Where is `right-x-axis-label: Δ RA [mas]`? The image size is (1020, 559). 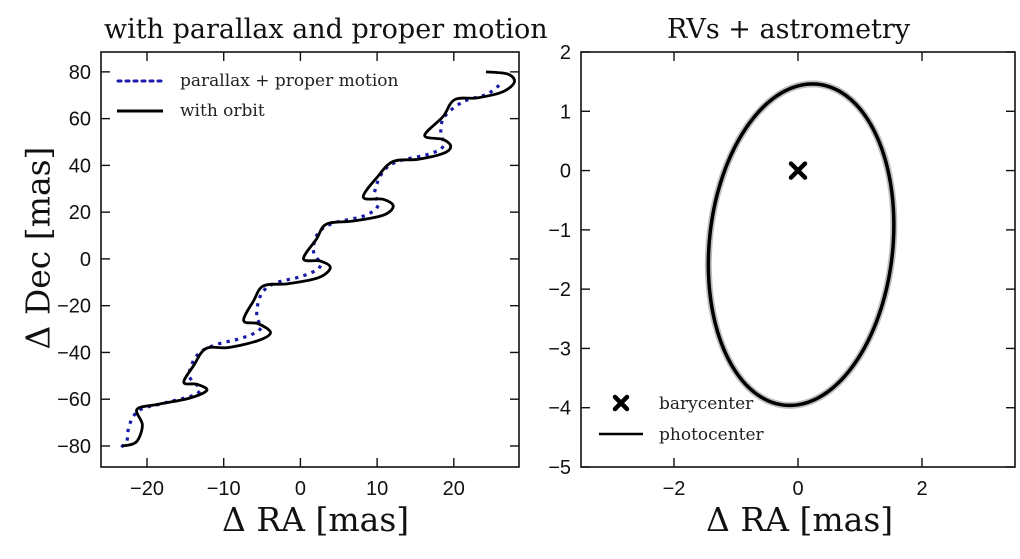
right-x-axis-label: Δ RA [mas] is located at coordinates (800, 519).